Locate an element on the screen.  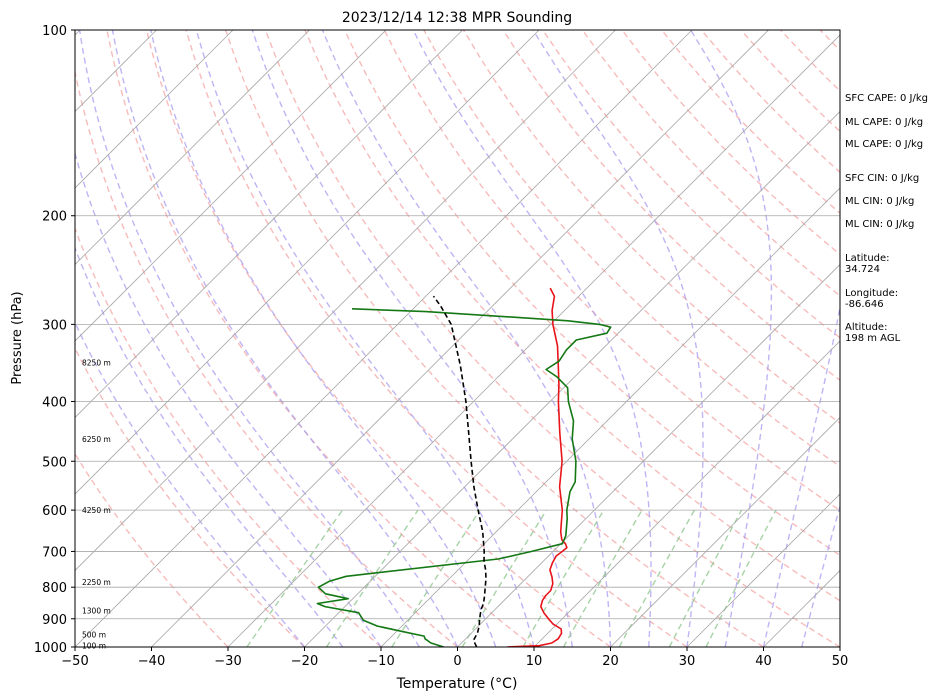
x-tick-label: 10 is located at coordinates (534, 661).